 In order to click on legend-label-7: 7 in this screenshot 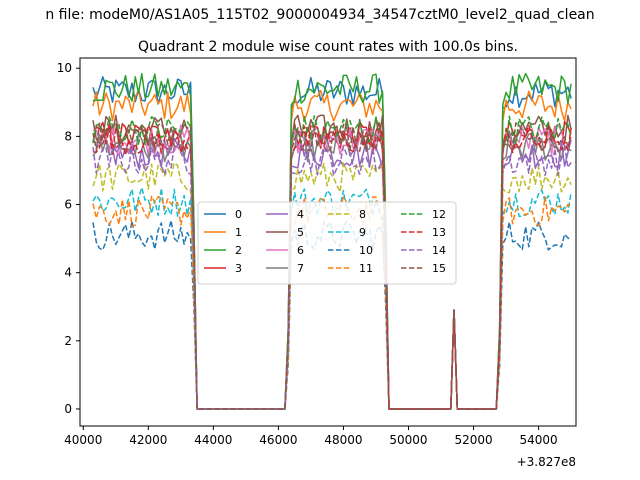, I will do `click(300, 268)`.